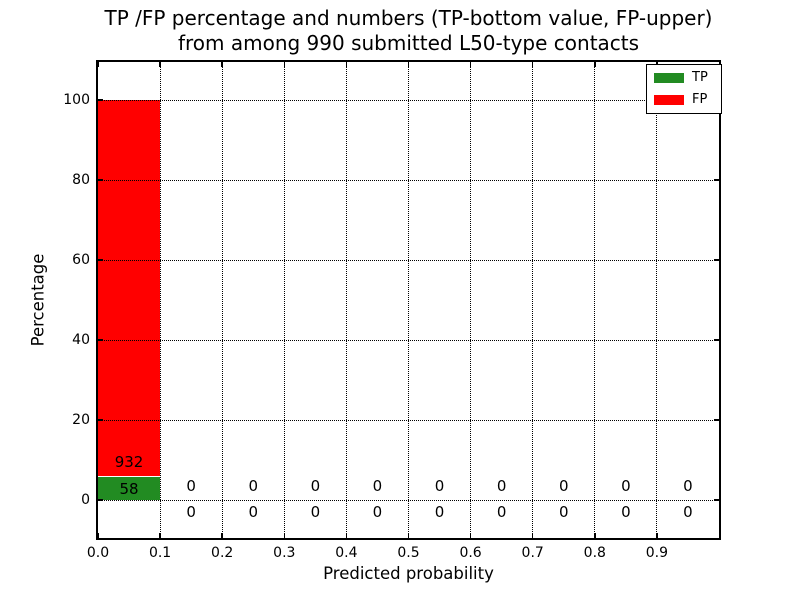  Describe the element at coordinates (81, 340) in the screenshot. I see `y-tick-label: 40` at that location.